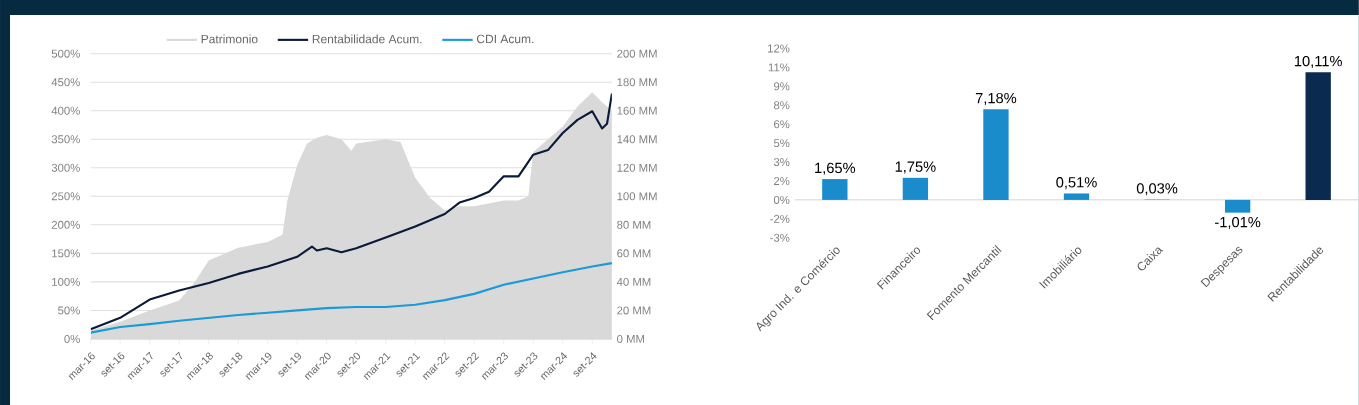 This screenshot has width=1359, height=405. What do you see at coordinates (779, 67) in the screenshot?
I see `y-tick-label: 11%` at bounding box center [779, 67].